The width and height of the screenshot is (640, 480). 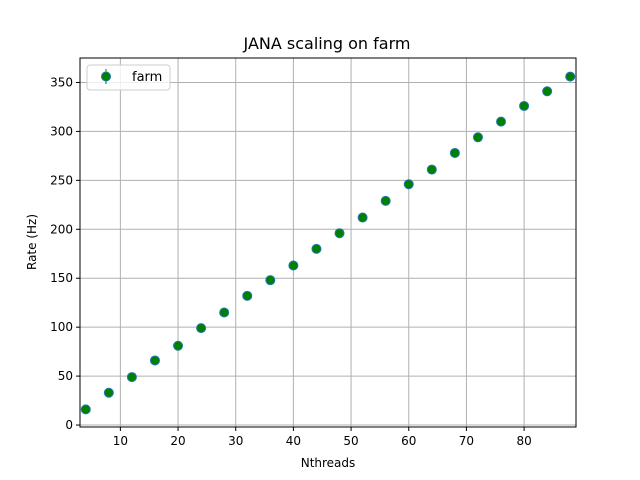 What do you see at coordinates (61, 180) in the screenshot?
I see `y-tick-label: 250` at bounding box center [61, 180].